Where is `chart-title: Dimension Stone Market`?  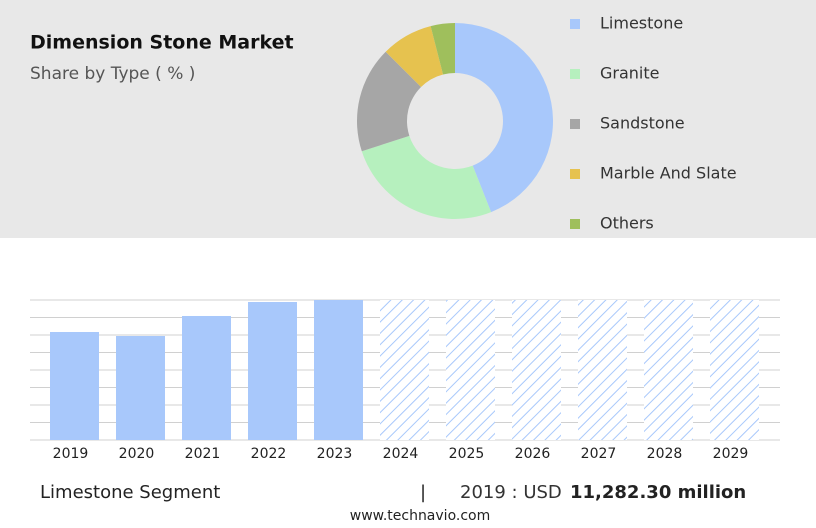 chart-title: Dimension Stone Market is located at coordinates (162, 43).